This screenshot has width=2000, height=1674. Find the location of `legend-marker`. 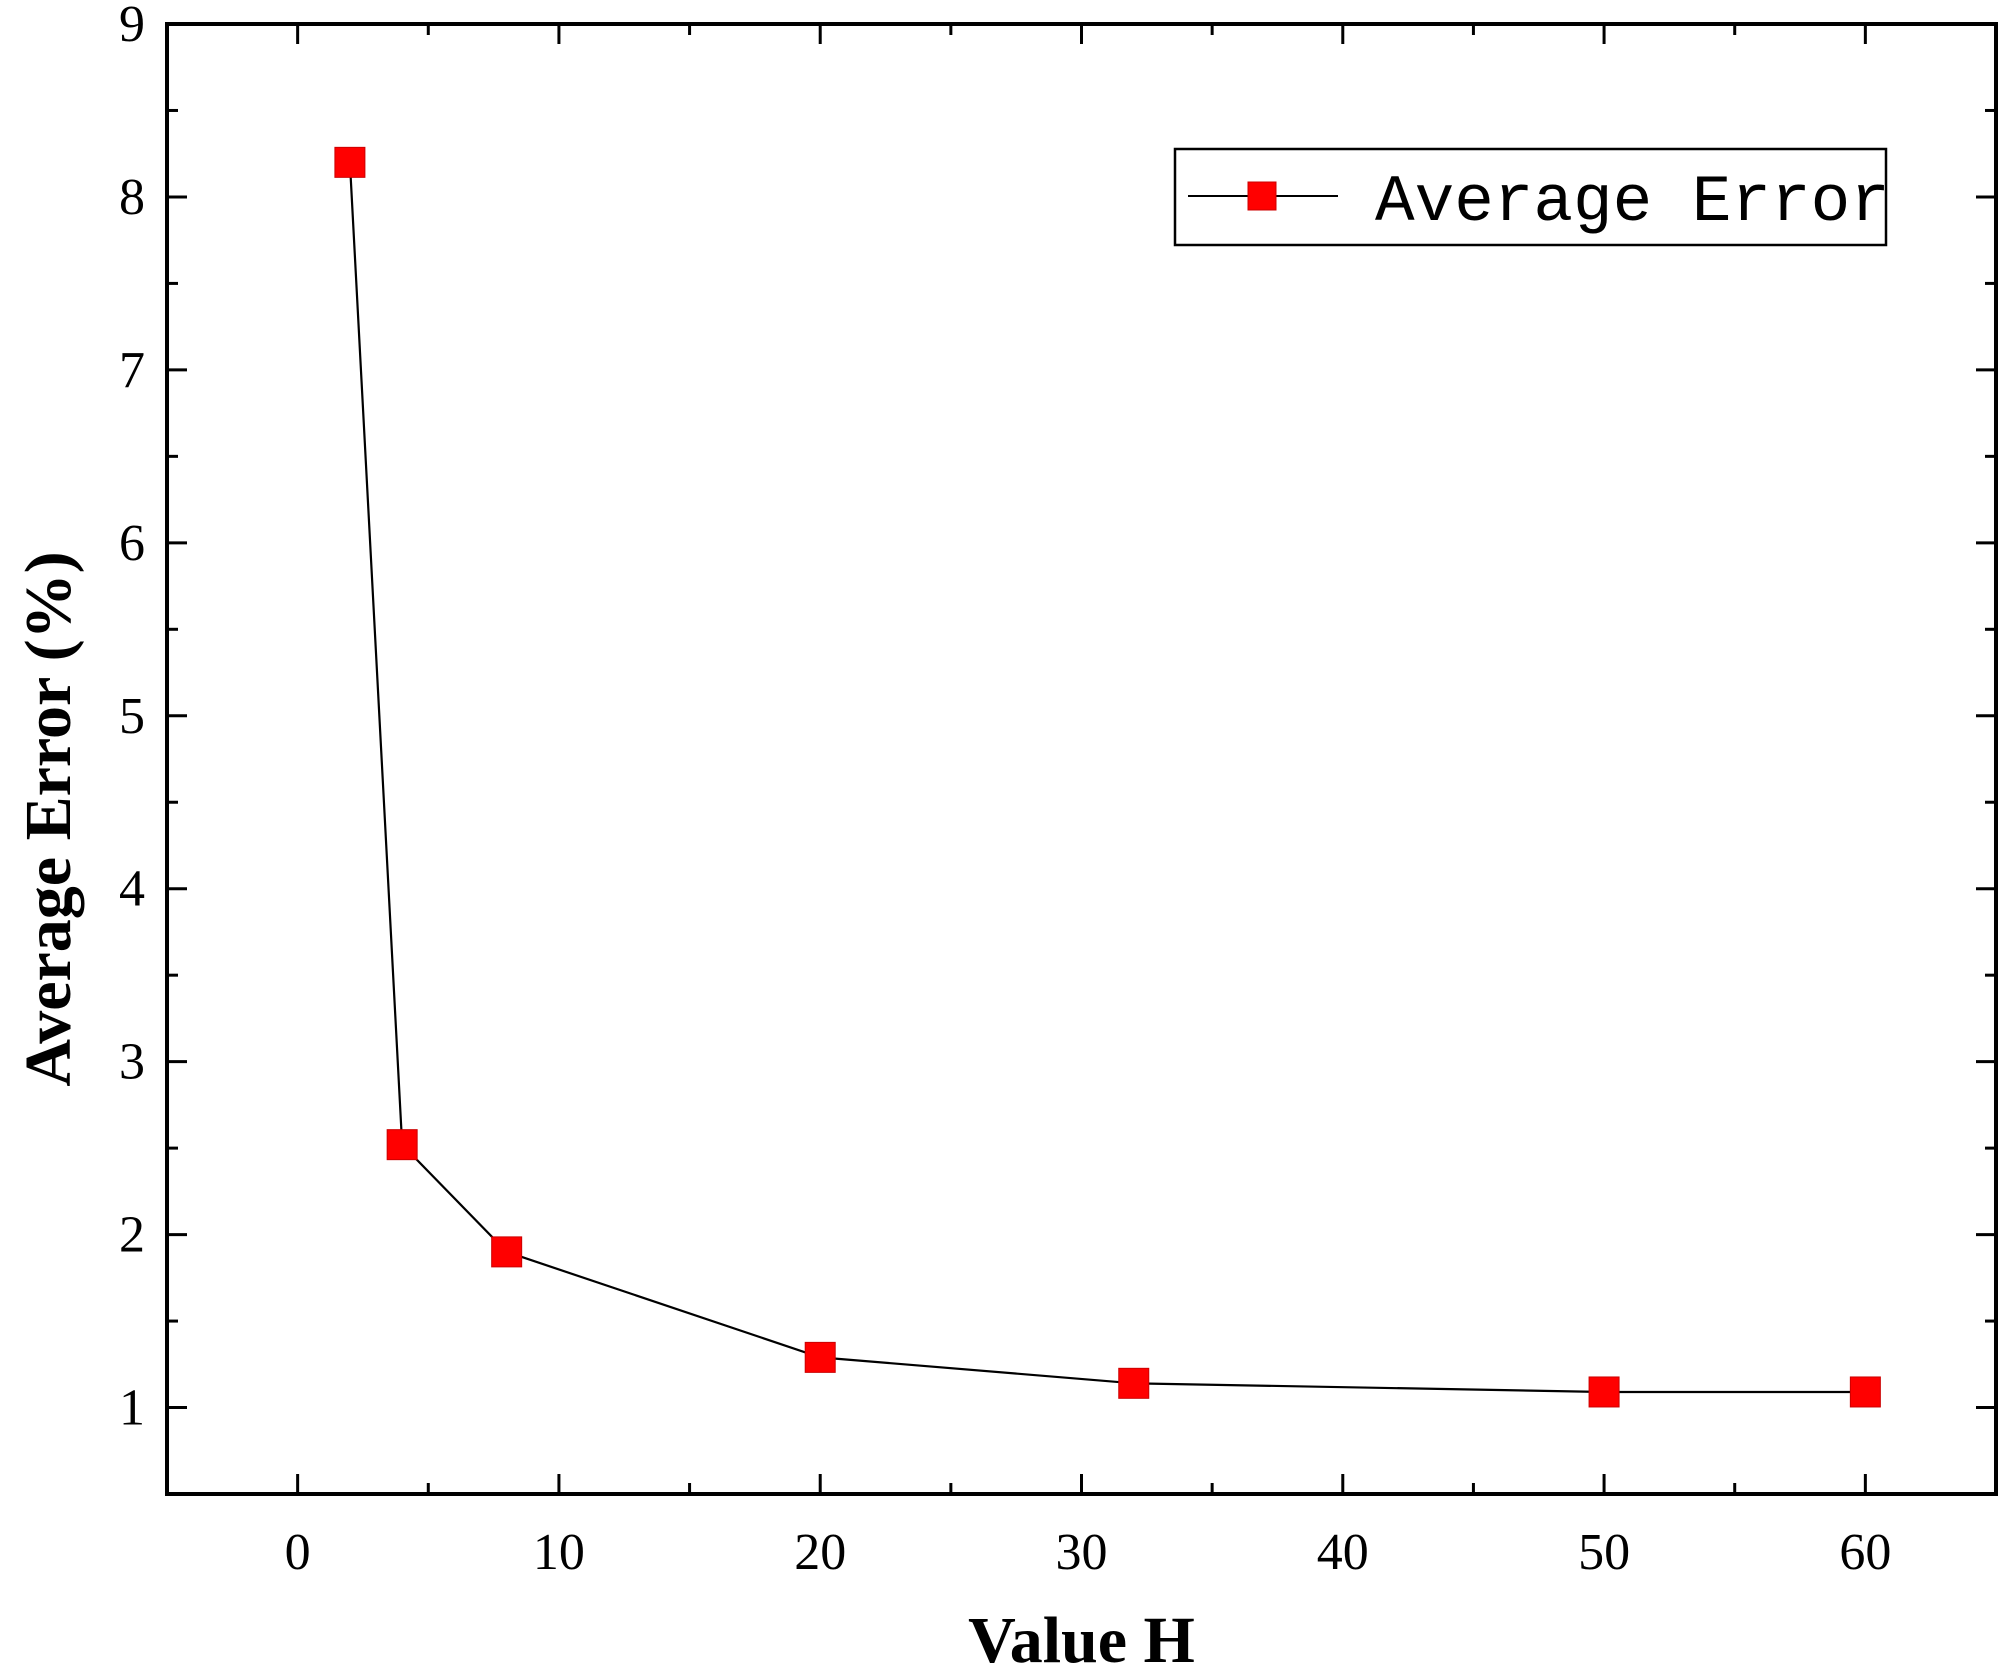

legend-marker is located at coordinates (1262, 196).